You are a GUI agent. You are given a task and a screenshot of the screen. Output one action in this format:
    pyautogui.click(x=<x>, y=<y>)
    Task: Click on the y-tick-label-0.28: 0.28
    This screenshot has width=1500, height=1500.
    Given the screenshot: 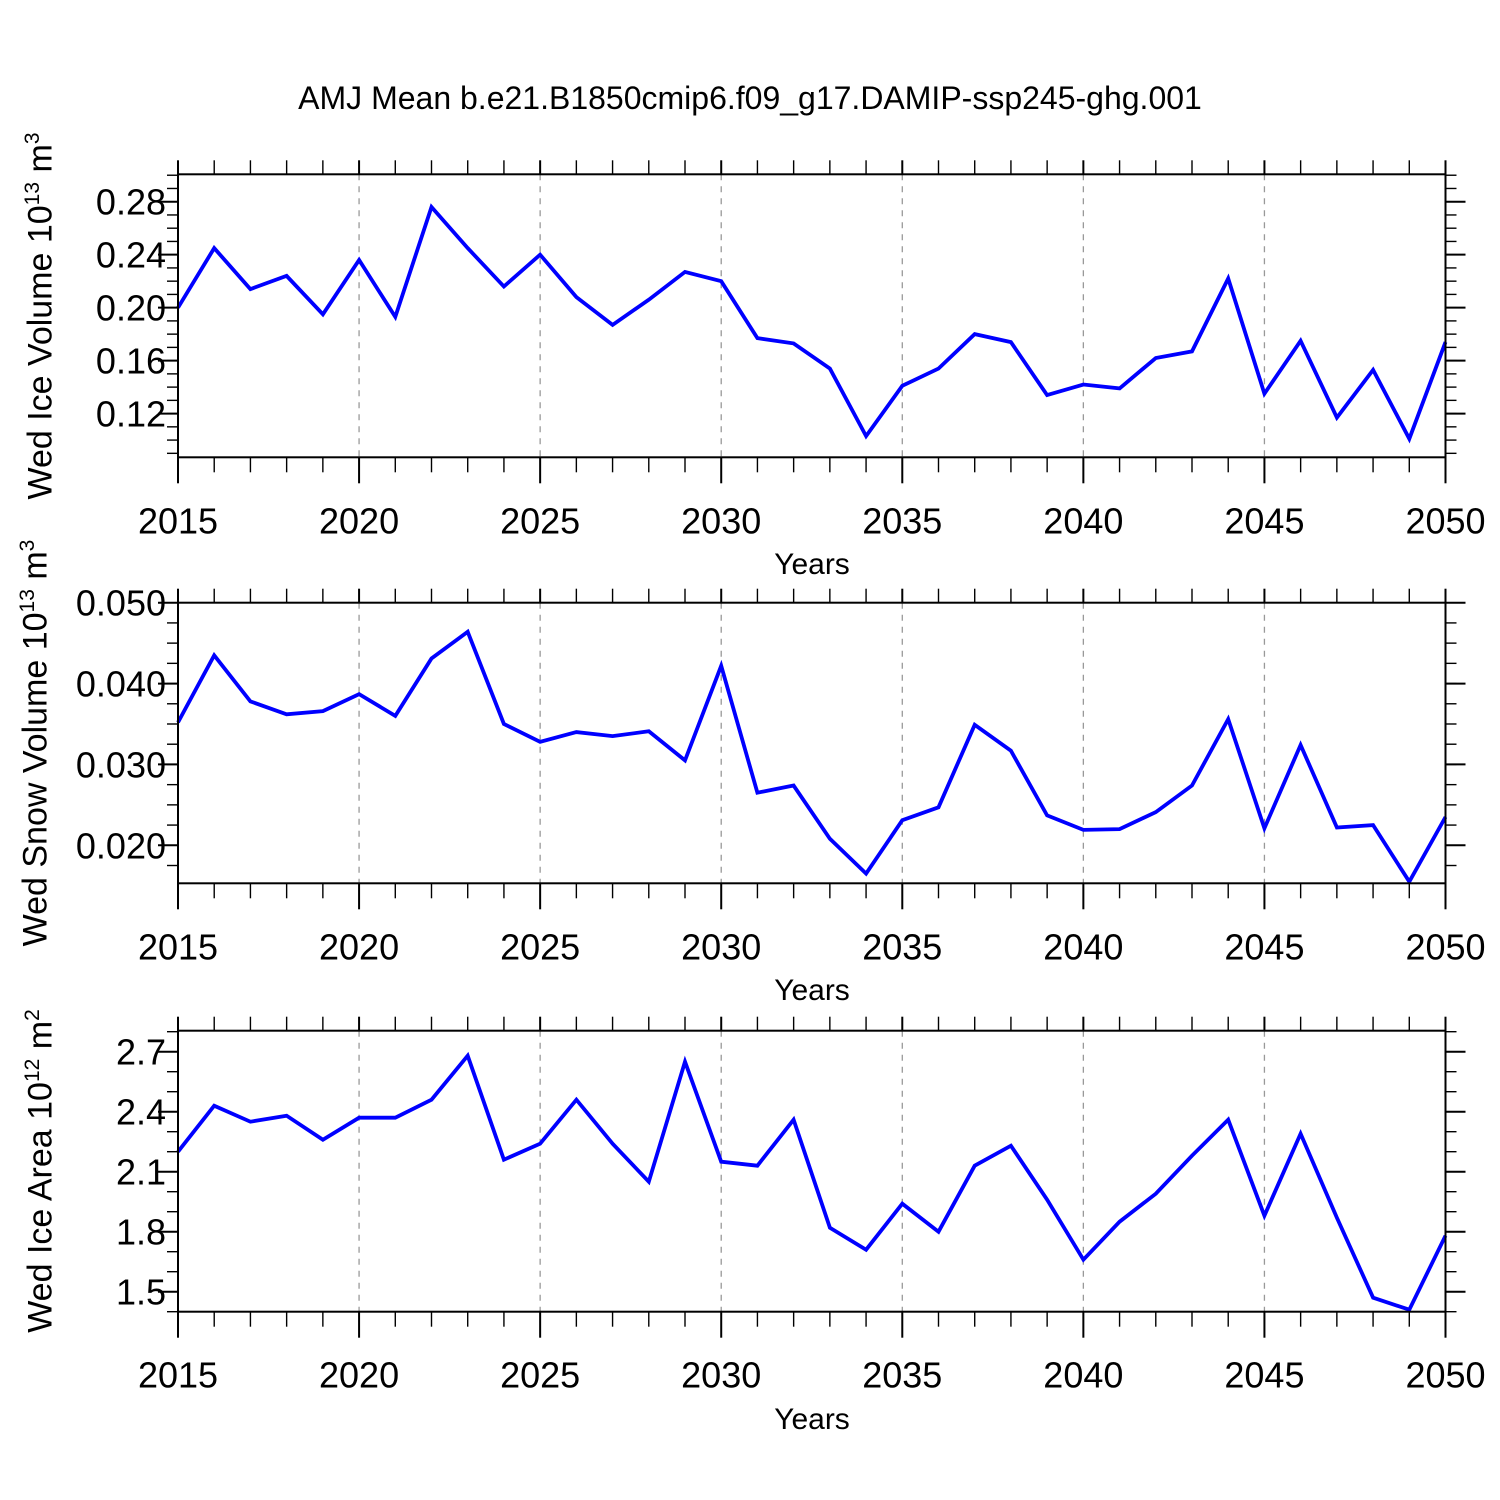 What is the action you would take?
    pyautogui.click(x=131, y=202)
    